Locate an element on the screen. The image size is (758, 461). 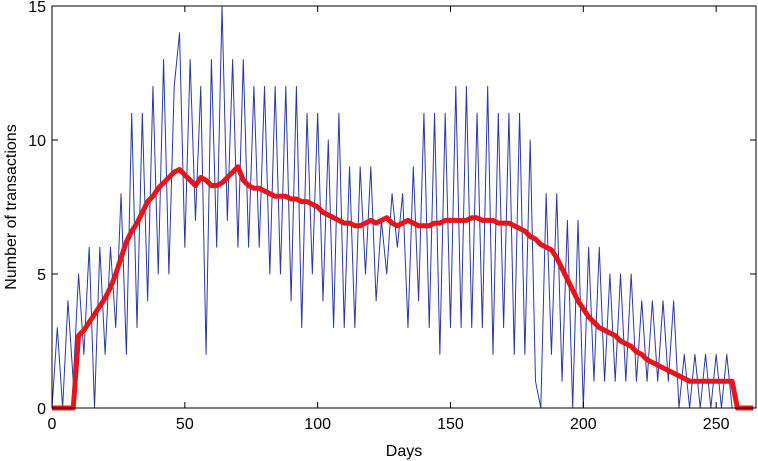
x-axis-label: Days is located at coordinates (404, 451).